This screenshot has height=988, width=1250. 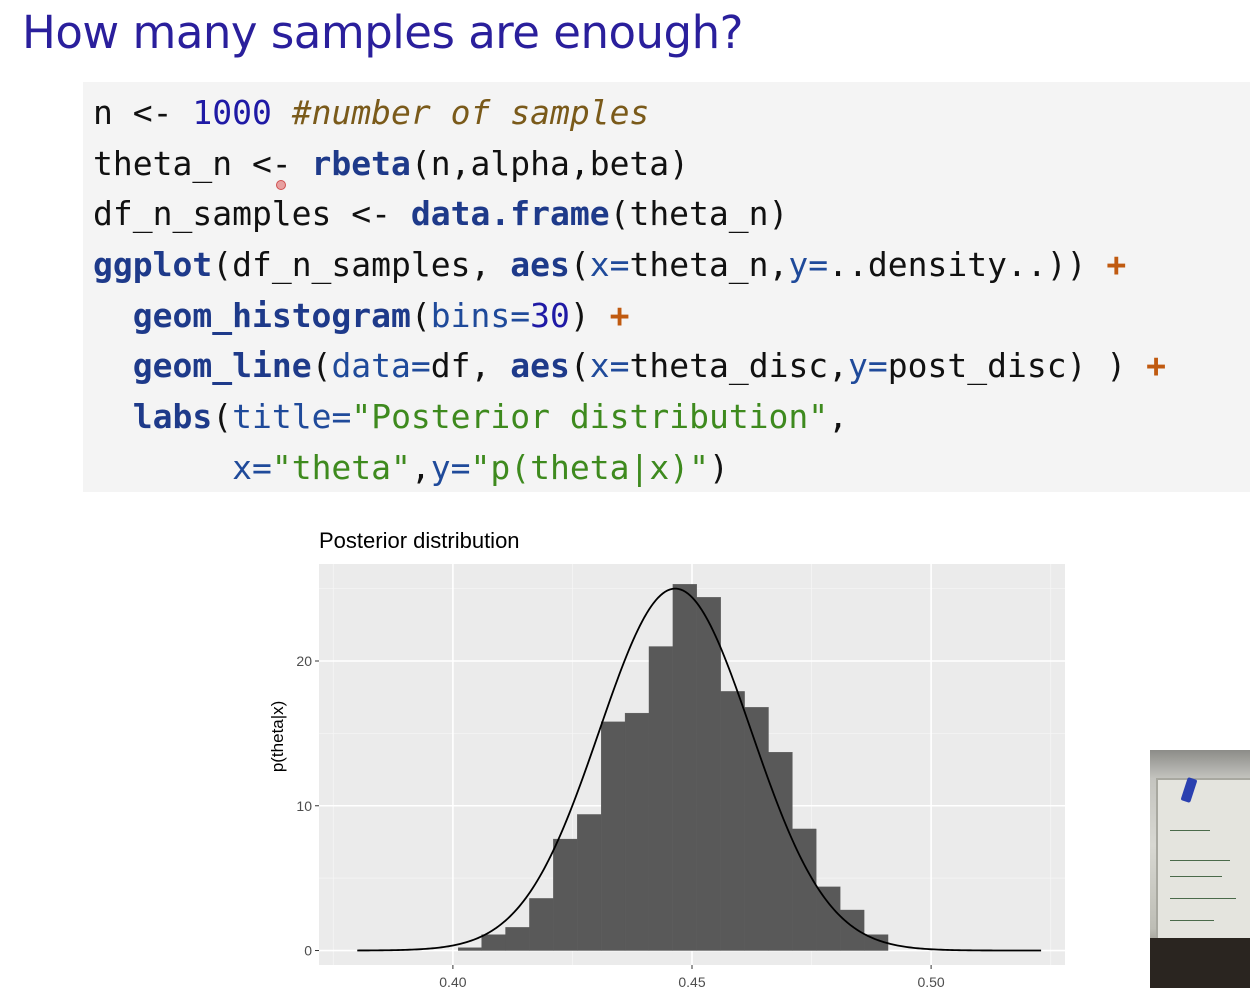 I want to click on code-line: theta_n <- rbeta(n,alpha,beta), so click(x=671, y=164).